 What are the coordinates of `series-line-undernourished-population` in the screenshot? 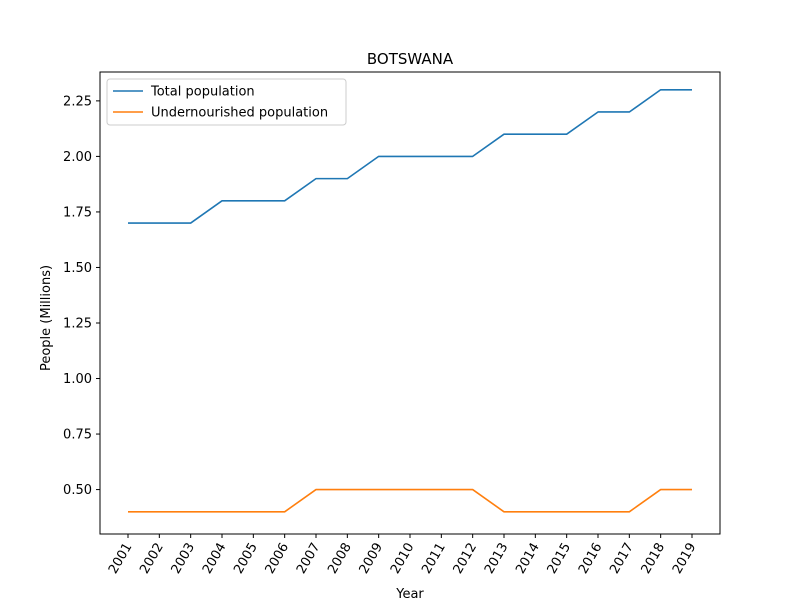 It's located at (410, 500).